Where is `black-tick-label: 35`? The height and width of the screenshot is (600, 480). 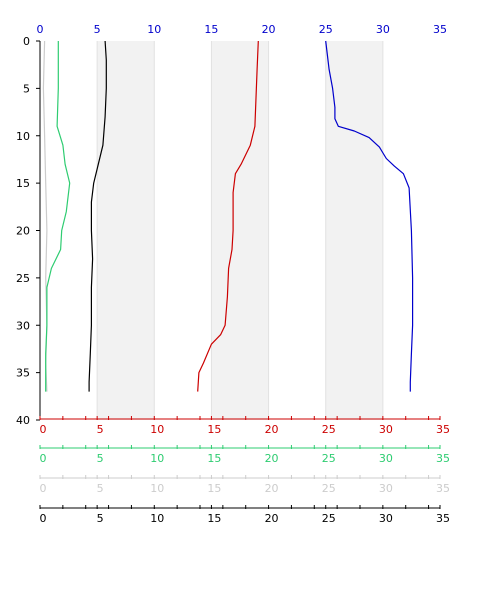 black-tick-label: 35 is located at coordinates (443, 518).